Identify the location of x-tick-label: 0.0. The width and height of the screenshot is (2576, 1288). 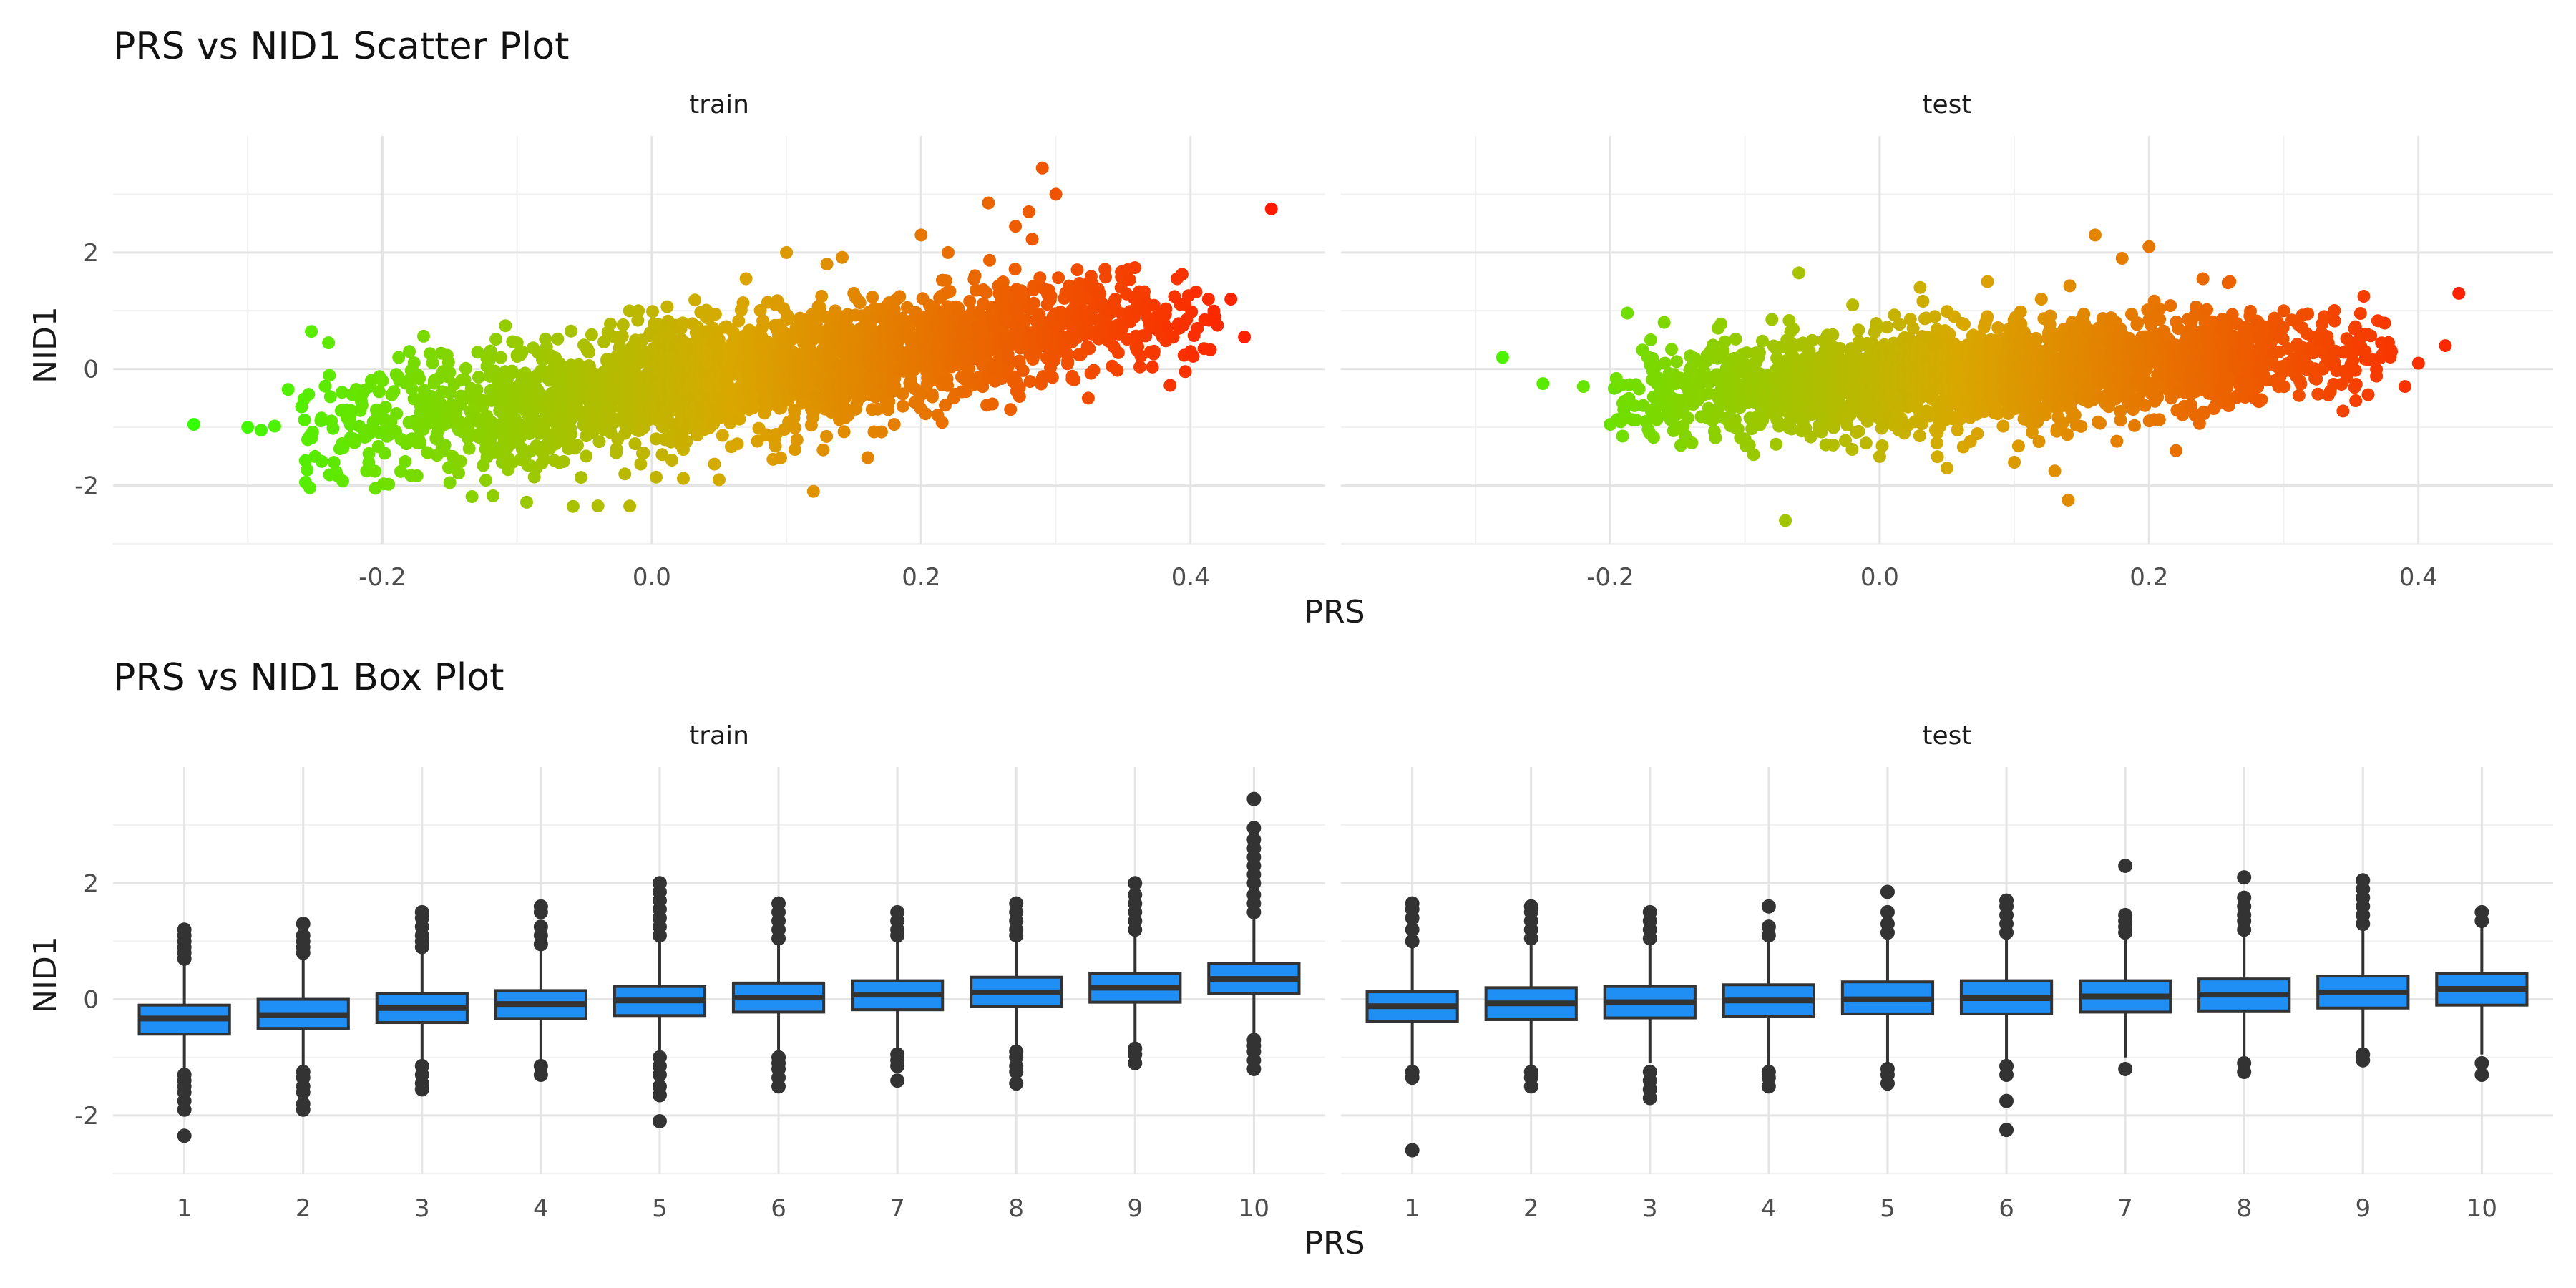
(652, 577).